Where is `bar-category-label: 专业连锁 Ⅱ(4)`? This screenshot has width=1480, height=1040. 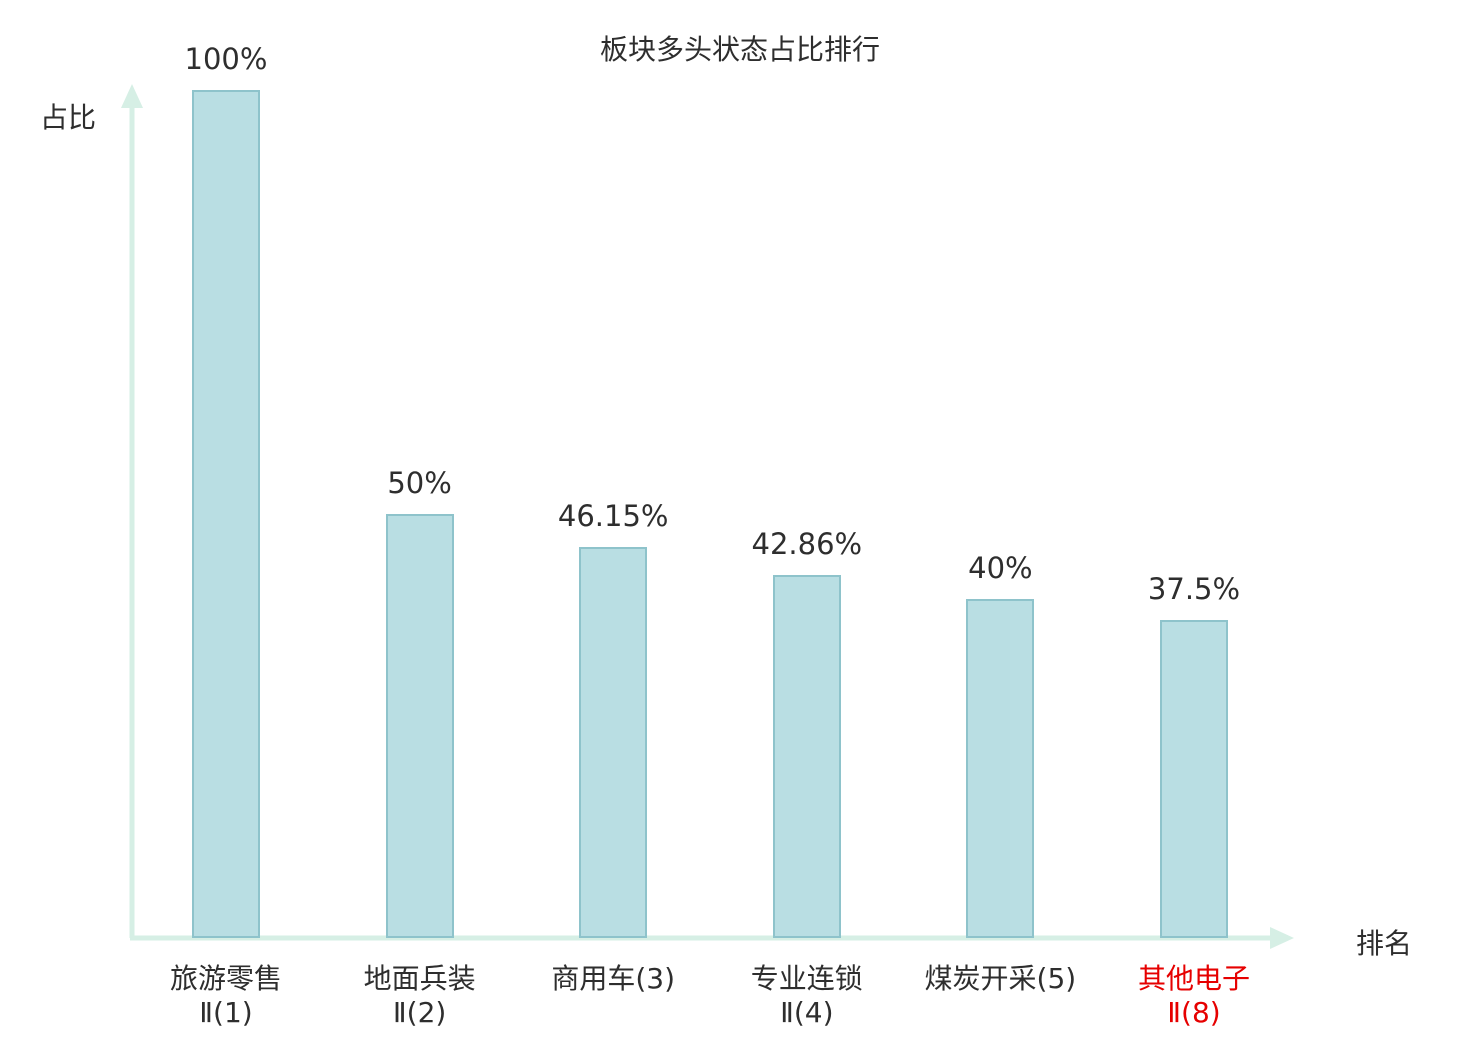
bar-category-label: 专业连锁 Ⅱ(4) is located at coordinates (806, 995).